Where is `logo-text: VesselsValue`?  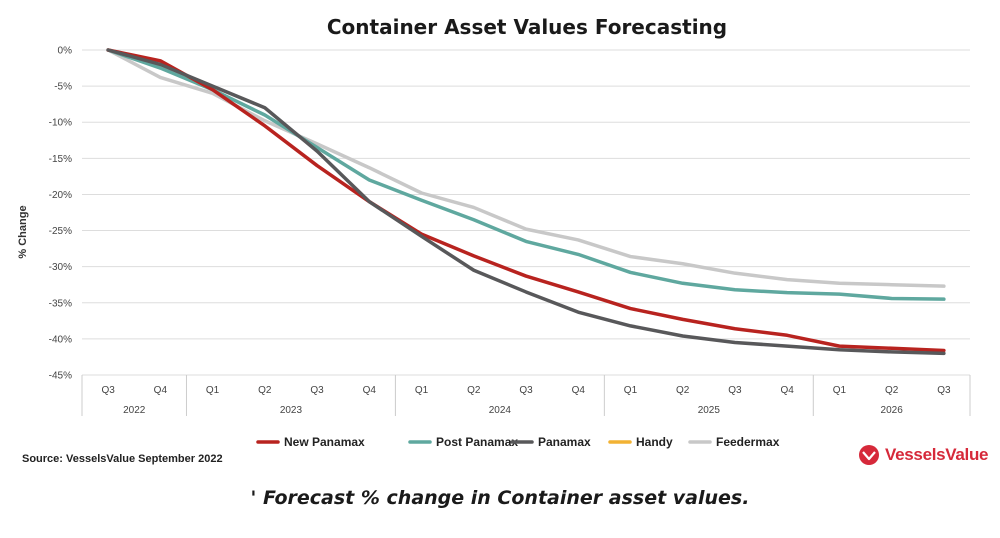 logo-text: VesselsValue is located at coordinates (937, 454).